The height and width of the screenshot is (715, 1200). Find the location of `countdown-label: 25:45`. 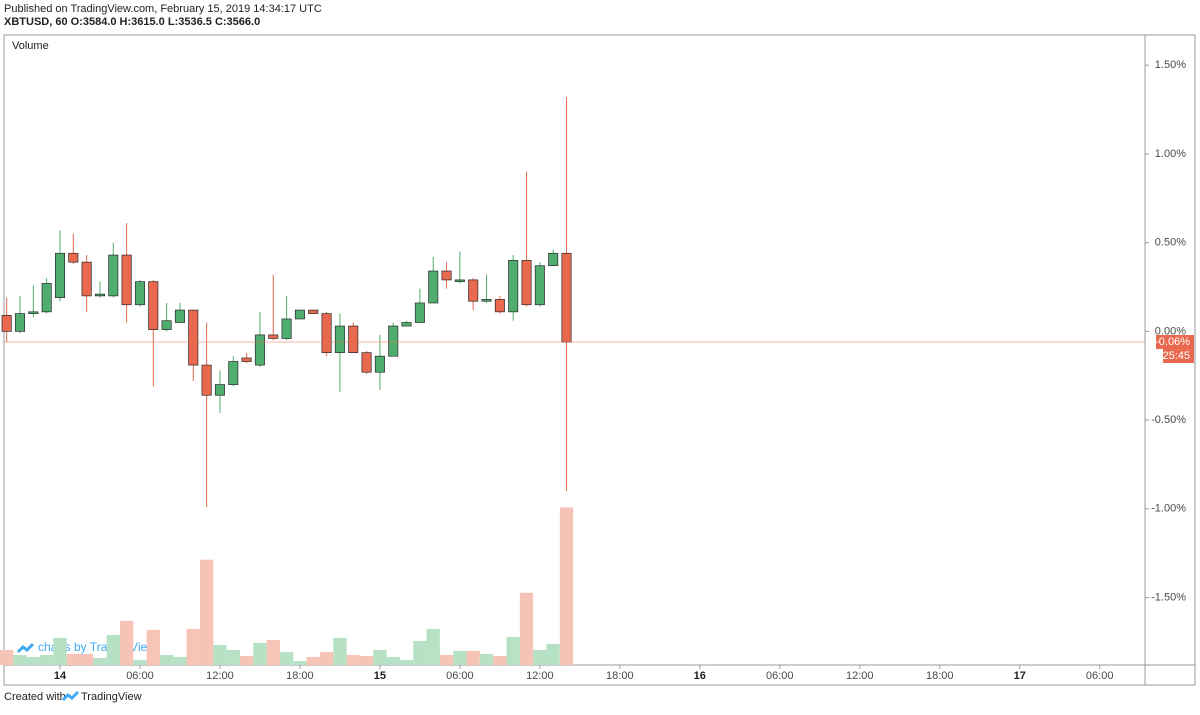

countdown-label: 25:45 is located at coordinates (1176, 356).